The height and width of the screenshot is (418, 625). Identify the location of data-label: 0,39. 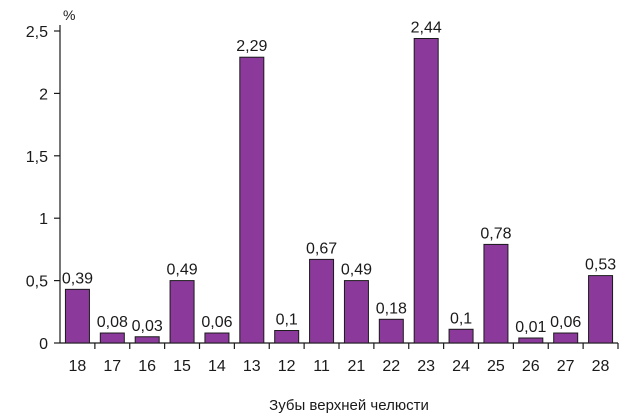
(77, 278).